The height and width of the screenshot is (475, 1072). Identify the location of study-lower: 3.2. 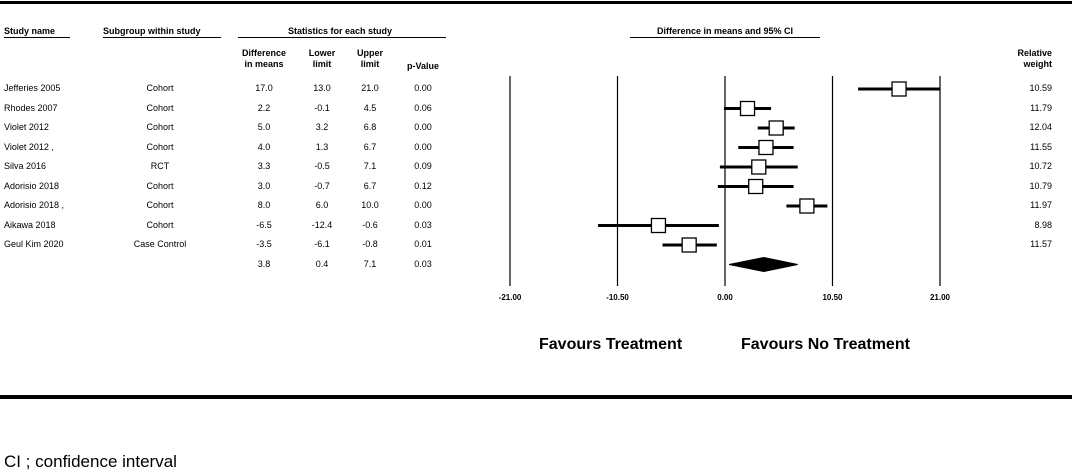
(322, 127).